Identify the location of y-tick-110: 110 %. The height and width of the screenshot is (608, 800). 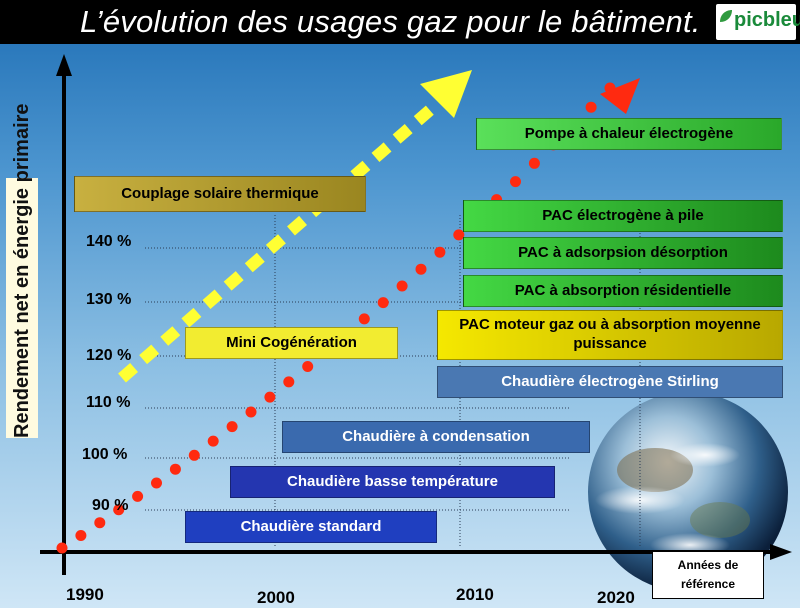
(108, 402).